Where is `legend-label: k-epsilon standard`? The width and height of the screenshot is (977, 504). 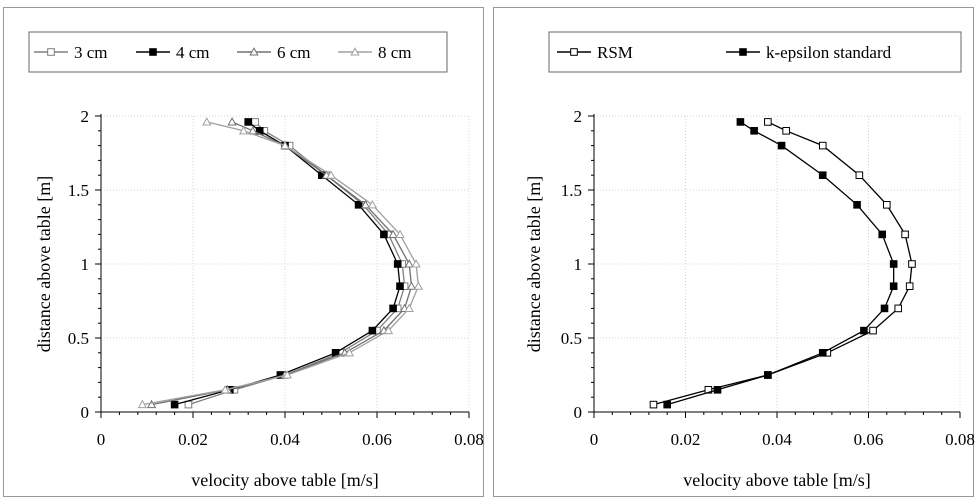 legend-label: k-epsilon standard is located at coordinates (829, 52).